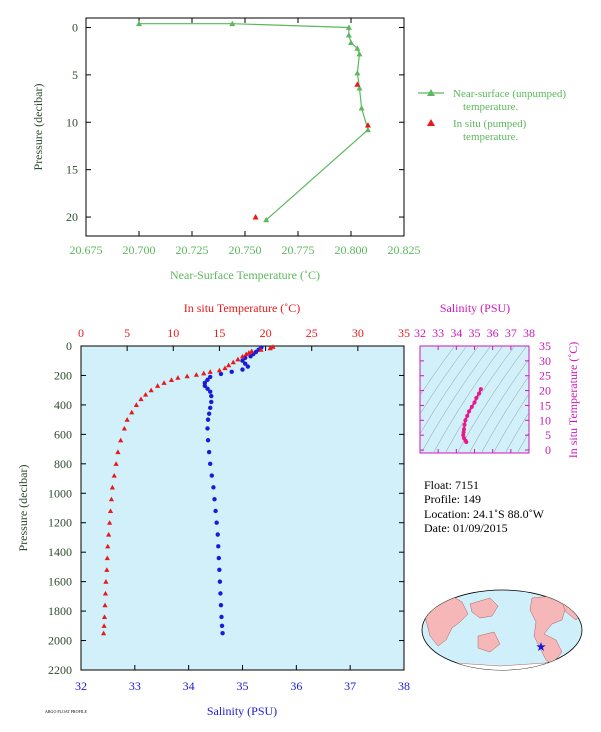 The width and height of the screenshot is (601, 732). Describe the element at coordinates (254, 122) in the screenshot. I see `unpumped-line` at that location.